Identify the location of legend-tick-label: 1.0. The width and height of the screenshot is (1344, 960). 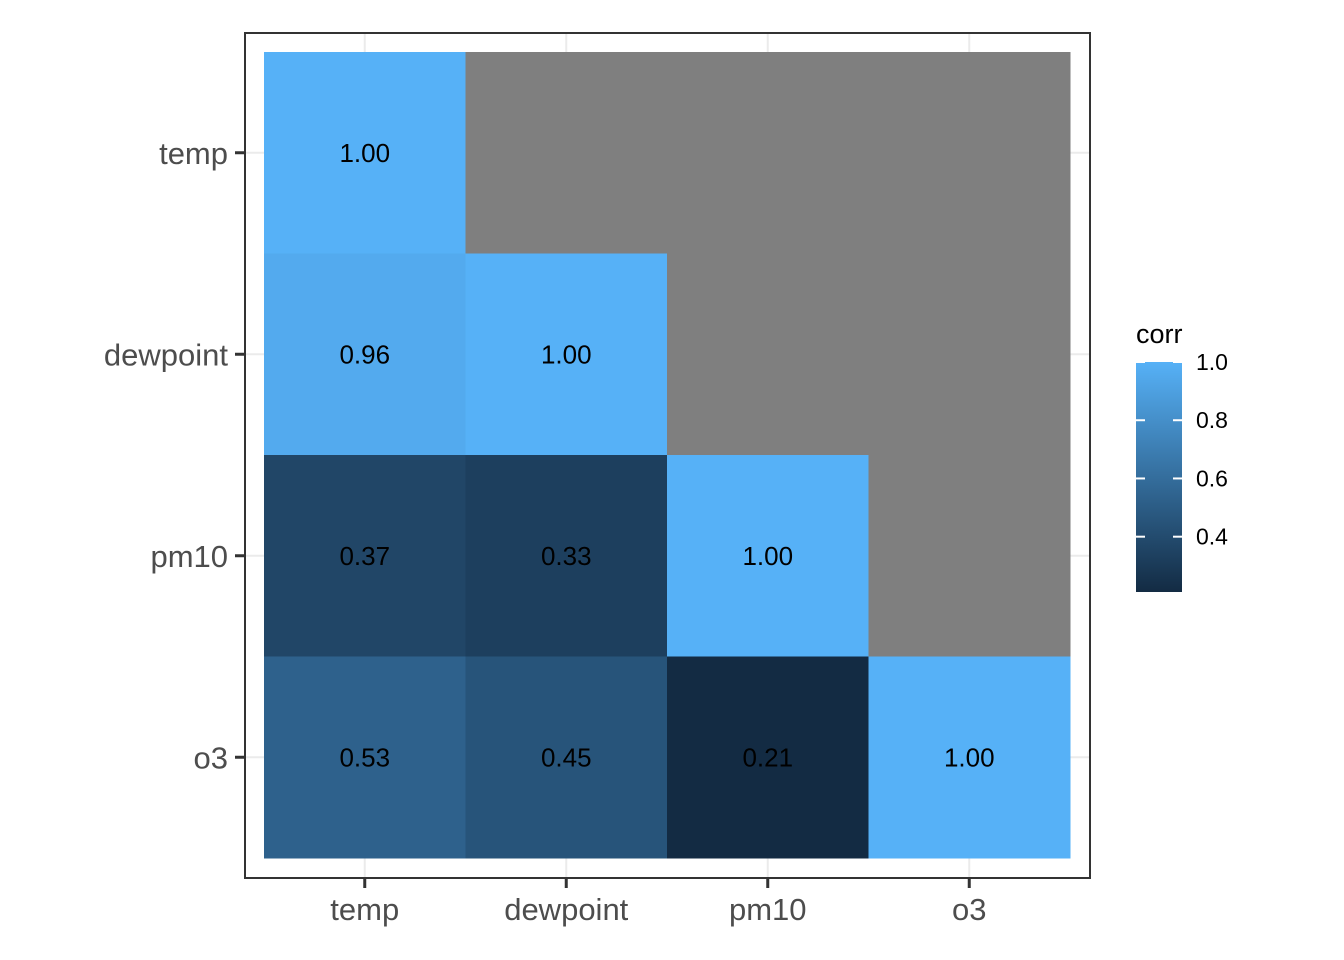
(1212, 362).